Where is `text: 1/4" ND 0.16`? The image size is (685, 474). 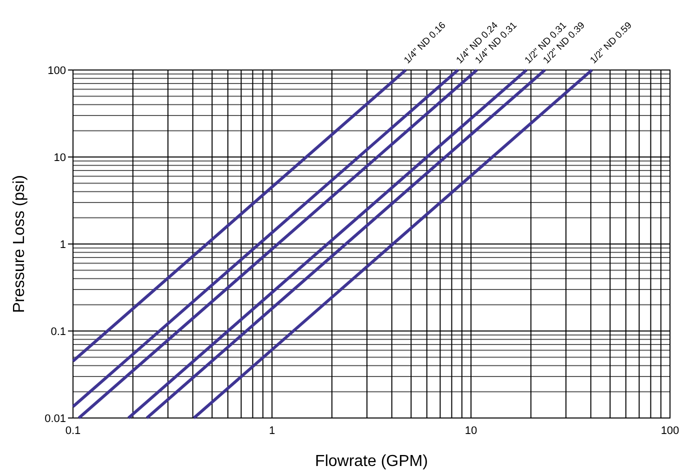 text: 1/4" ND 0.16 is located at coordinates (425, 43).